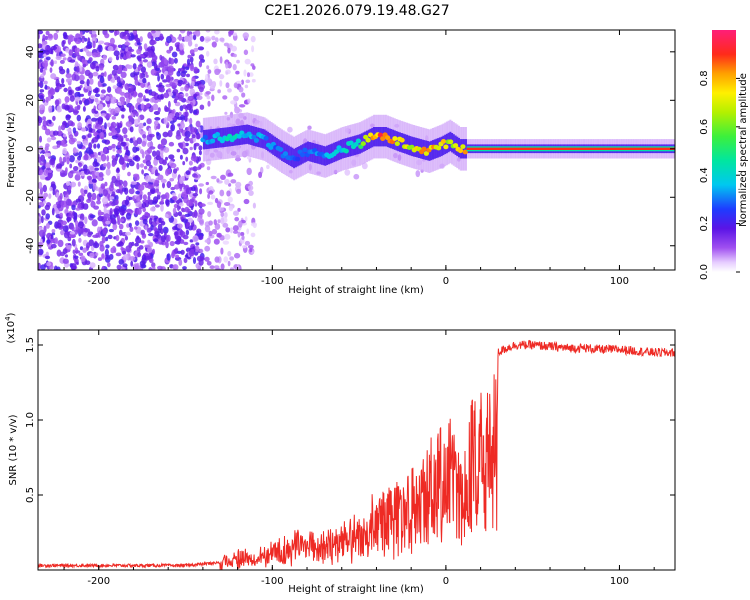 This screenshot has height=600, width=750. What do you see at coordinates (30, 197) in the screenshot?
I see `y-tick-label: -20` at bounding box center [30, 197].